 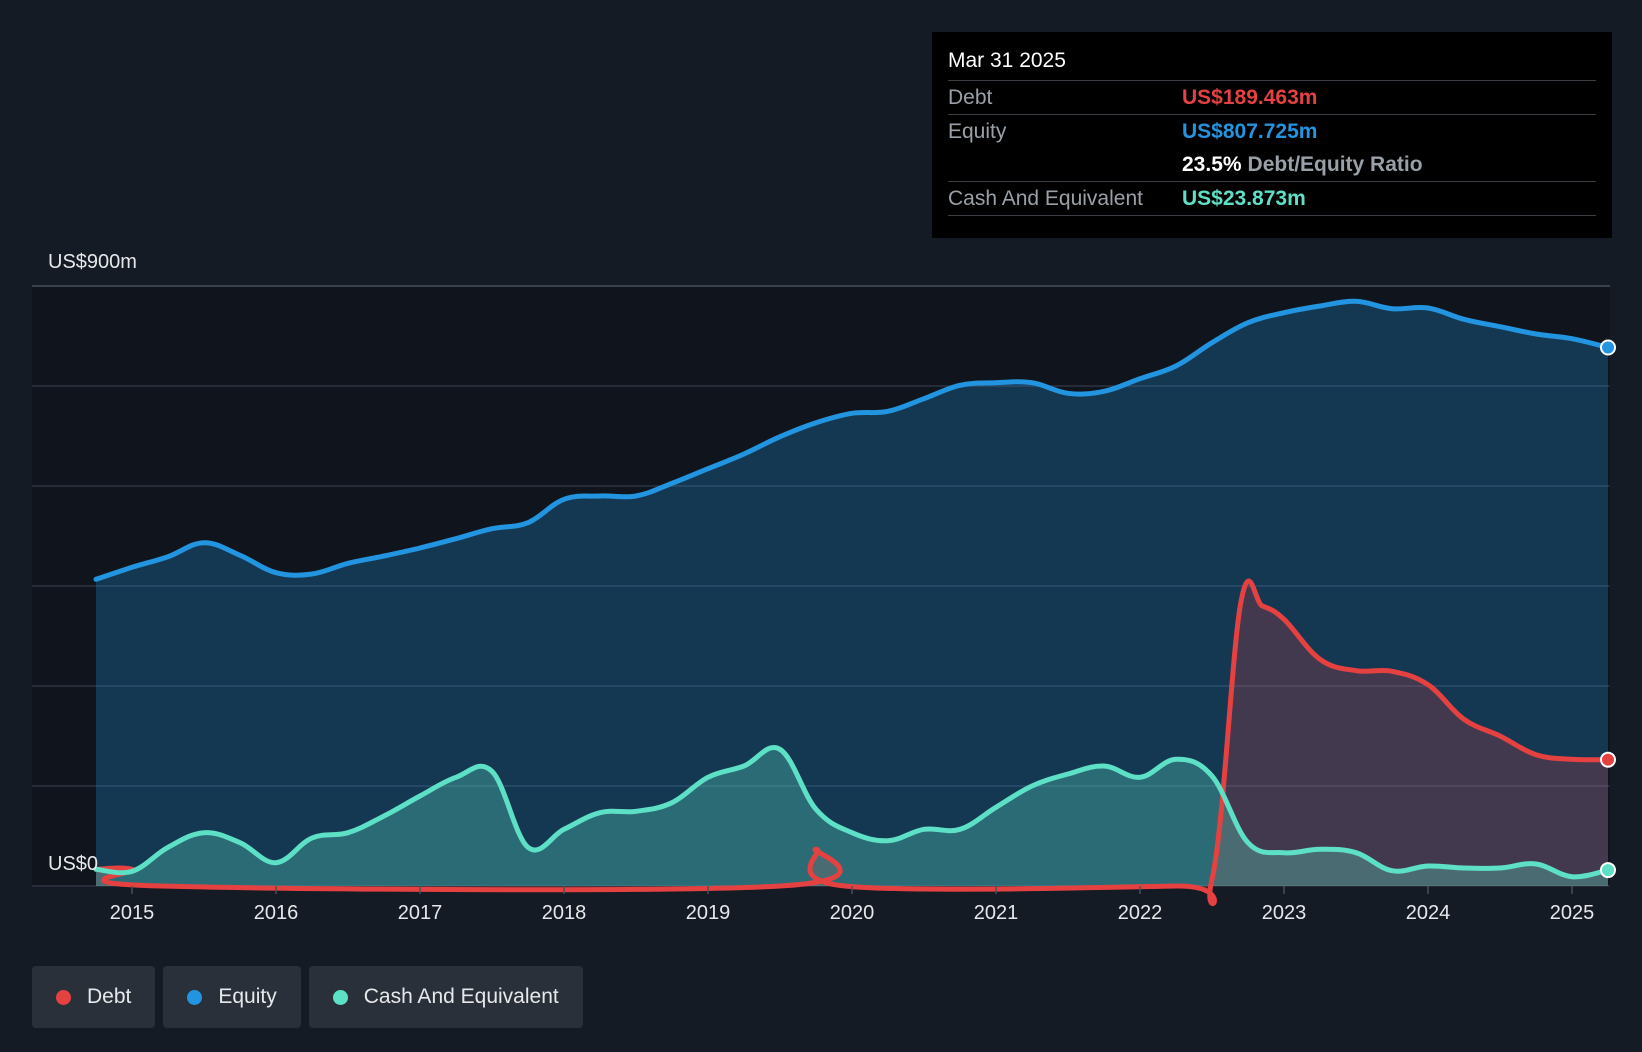 I want to click on tooltip-equity-row: Equity US$807.725m, so click(x=1272, y=131).